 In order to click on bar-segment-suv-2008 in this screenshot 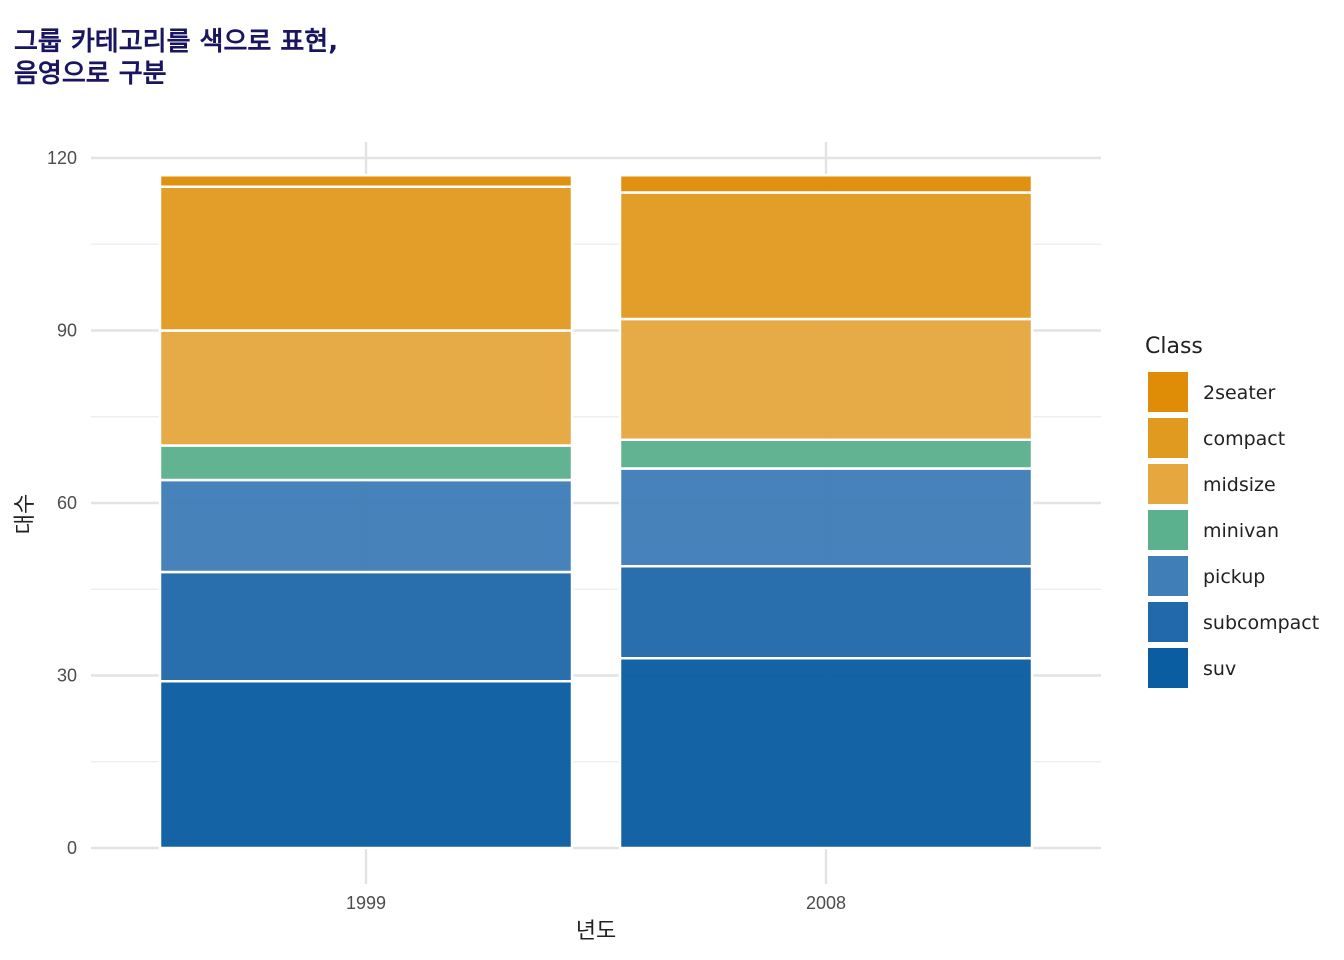, I will do `click(826, 753)`.